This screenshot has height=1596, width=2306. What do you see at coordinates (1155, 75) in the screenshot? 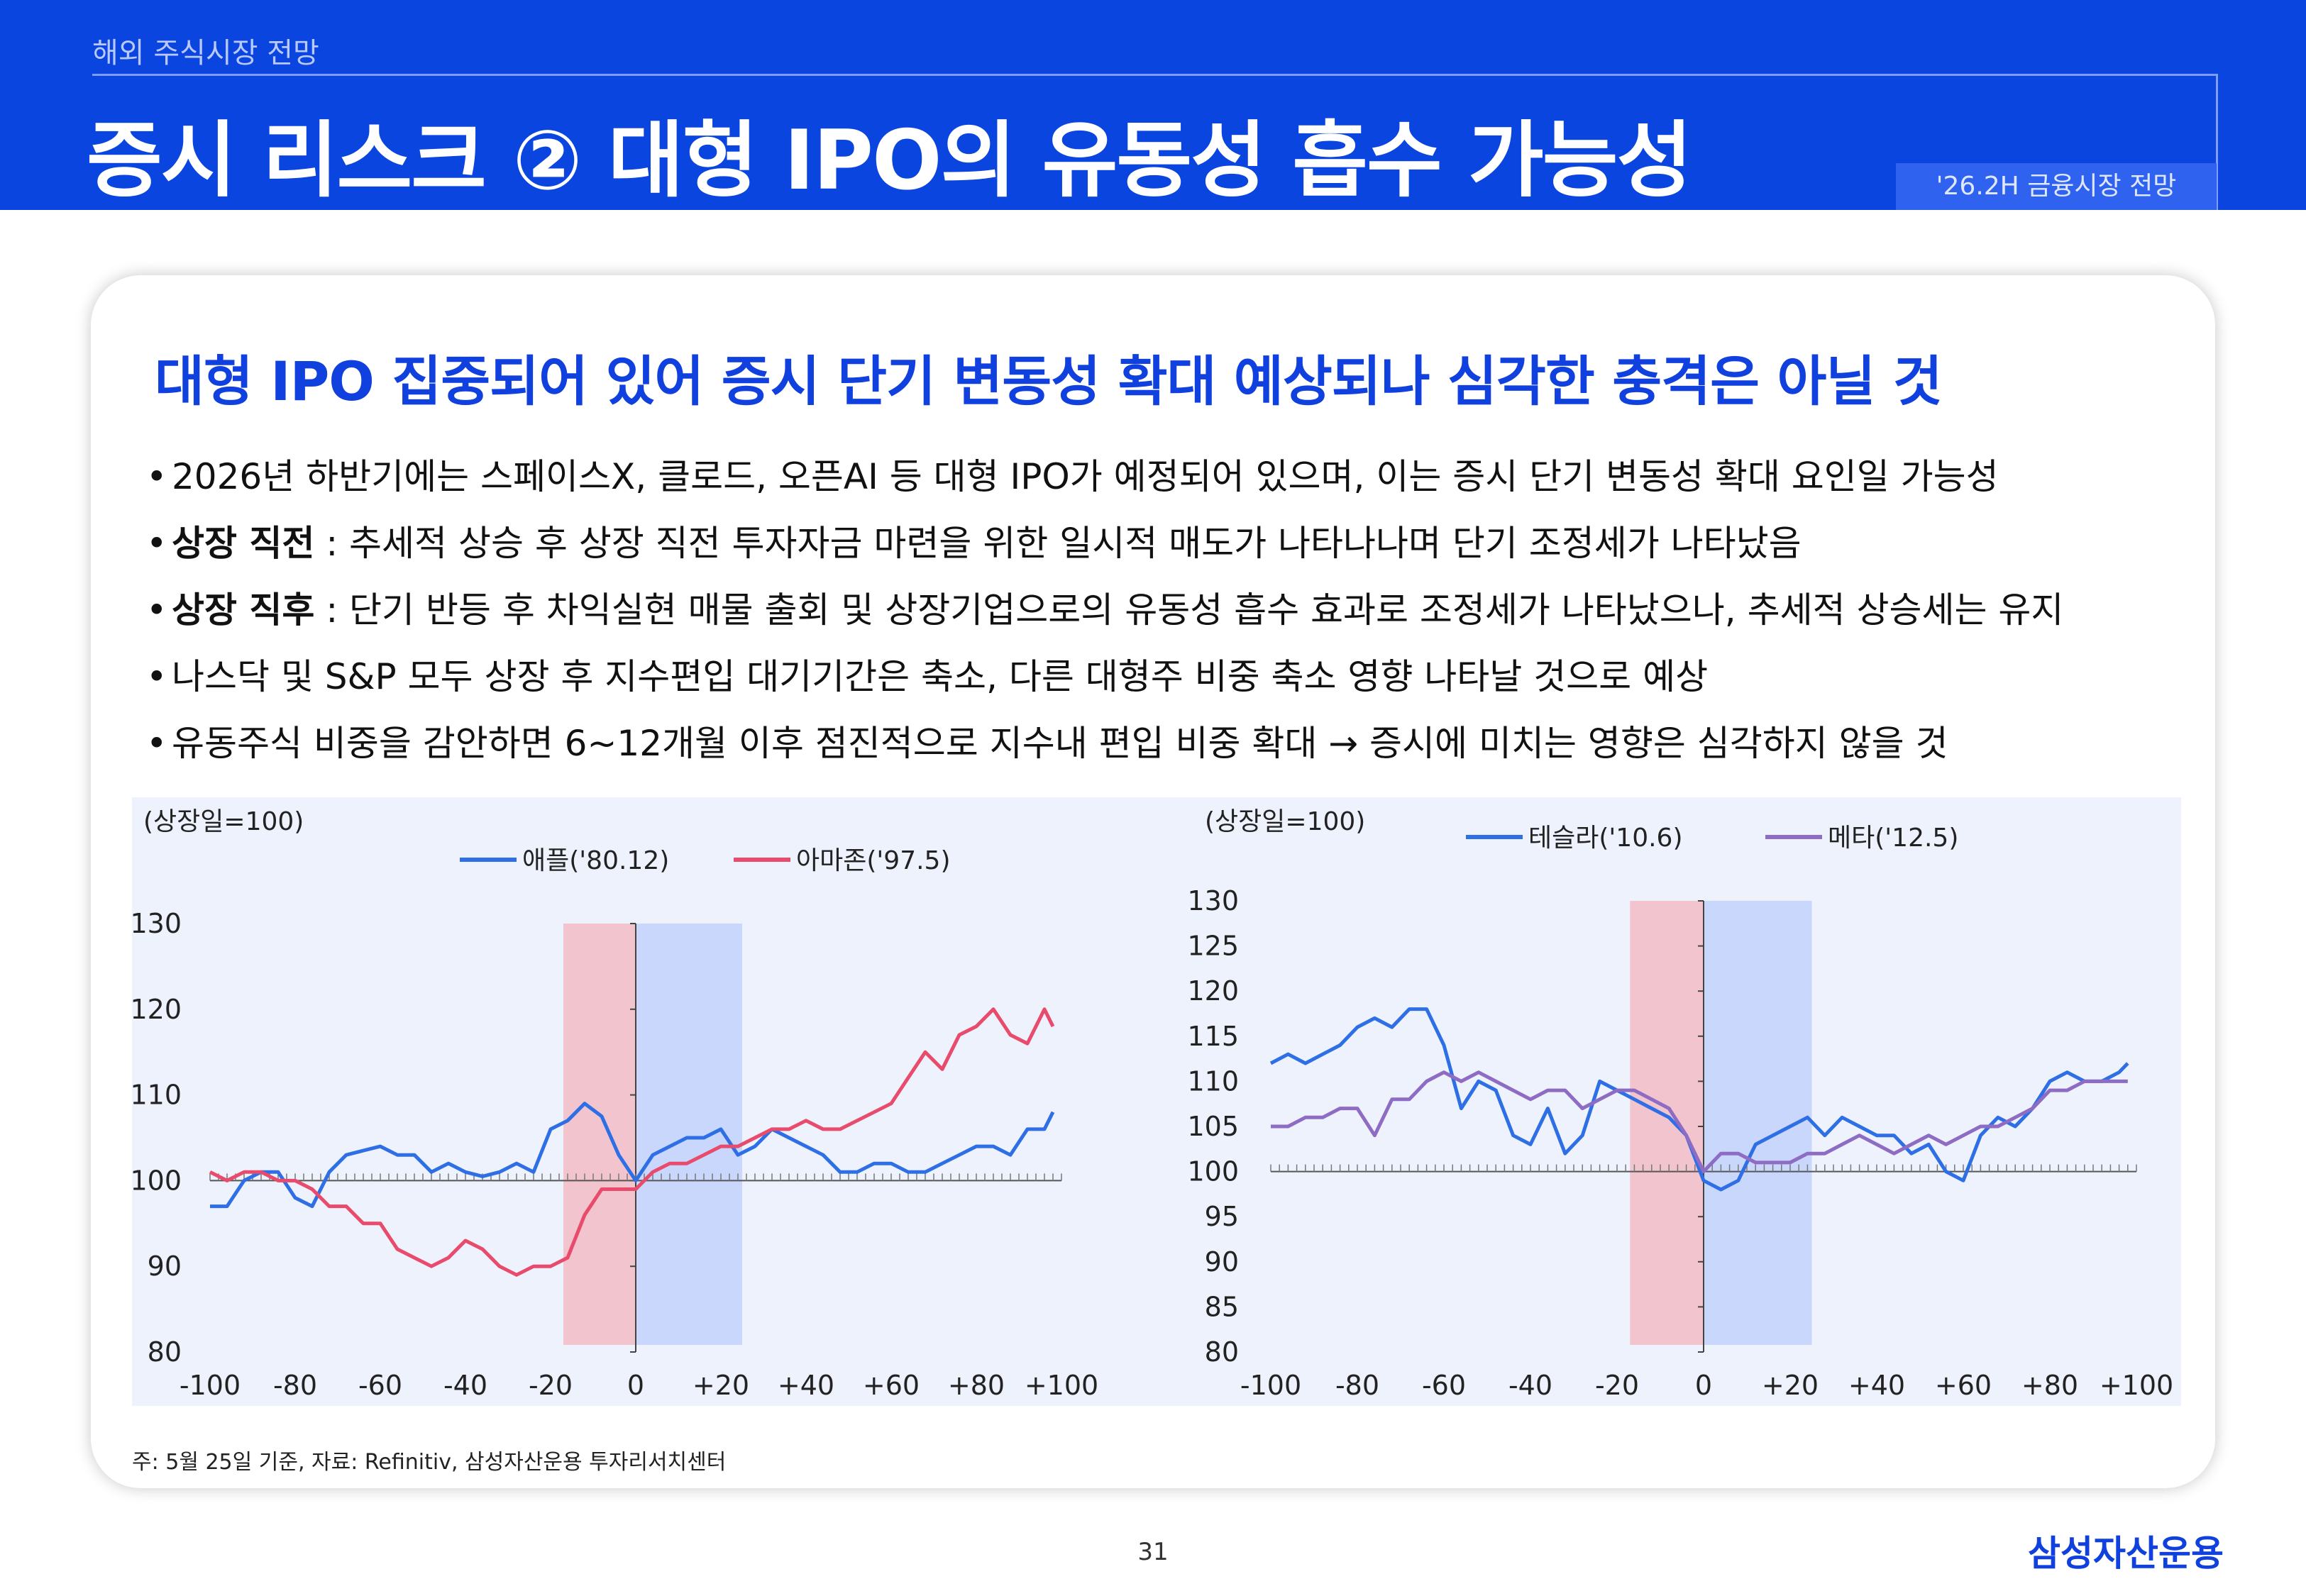
I see `header-divider` at bounding box center [1155, 75].